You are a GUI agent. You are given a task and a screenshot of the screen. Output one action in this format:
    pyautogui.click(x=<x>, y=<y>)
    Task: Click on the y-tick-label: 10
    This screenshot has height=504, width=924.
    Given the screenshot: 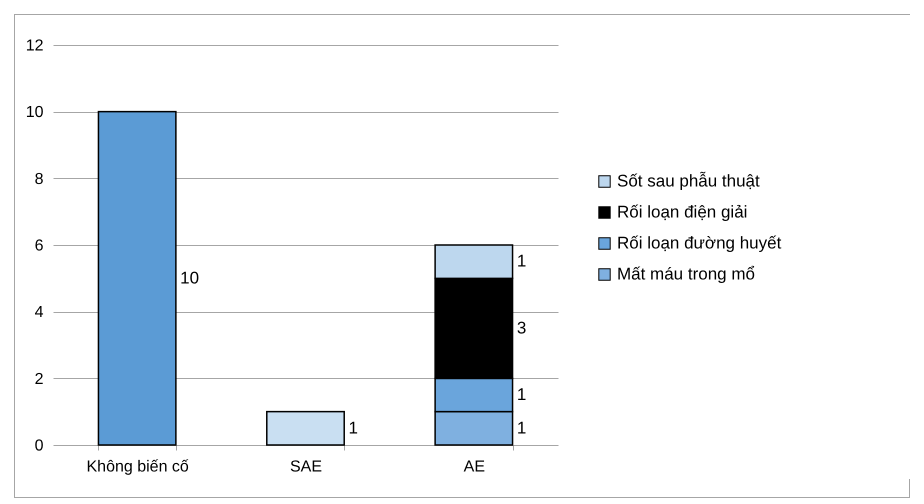 What is the action you would take?
    pyautogui.click(x=35, y=113)
    